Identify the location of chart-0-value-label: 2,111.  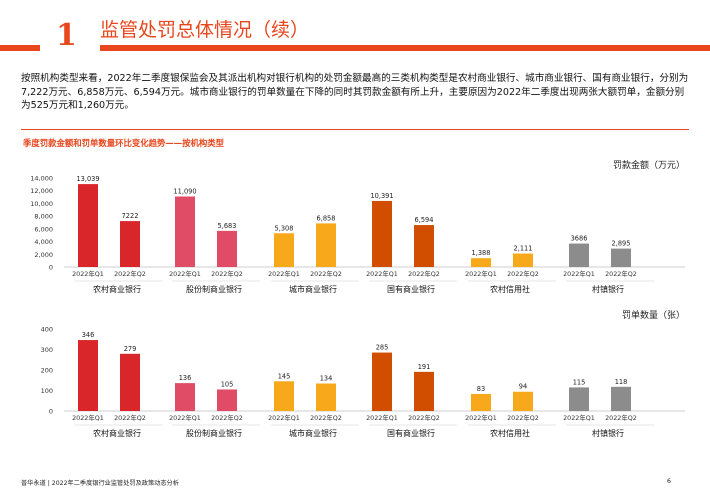
(523, 249).